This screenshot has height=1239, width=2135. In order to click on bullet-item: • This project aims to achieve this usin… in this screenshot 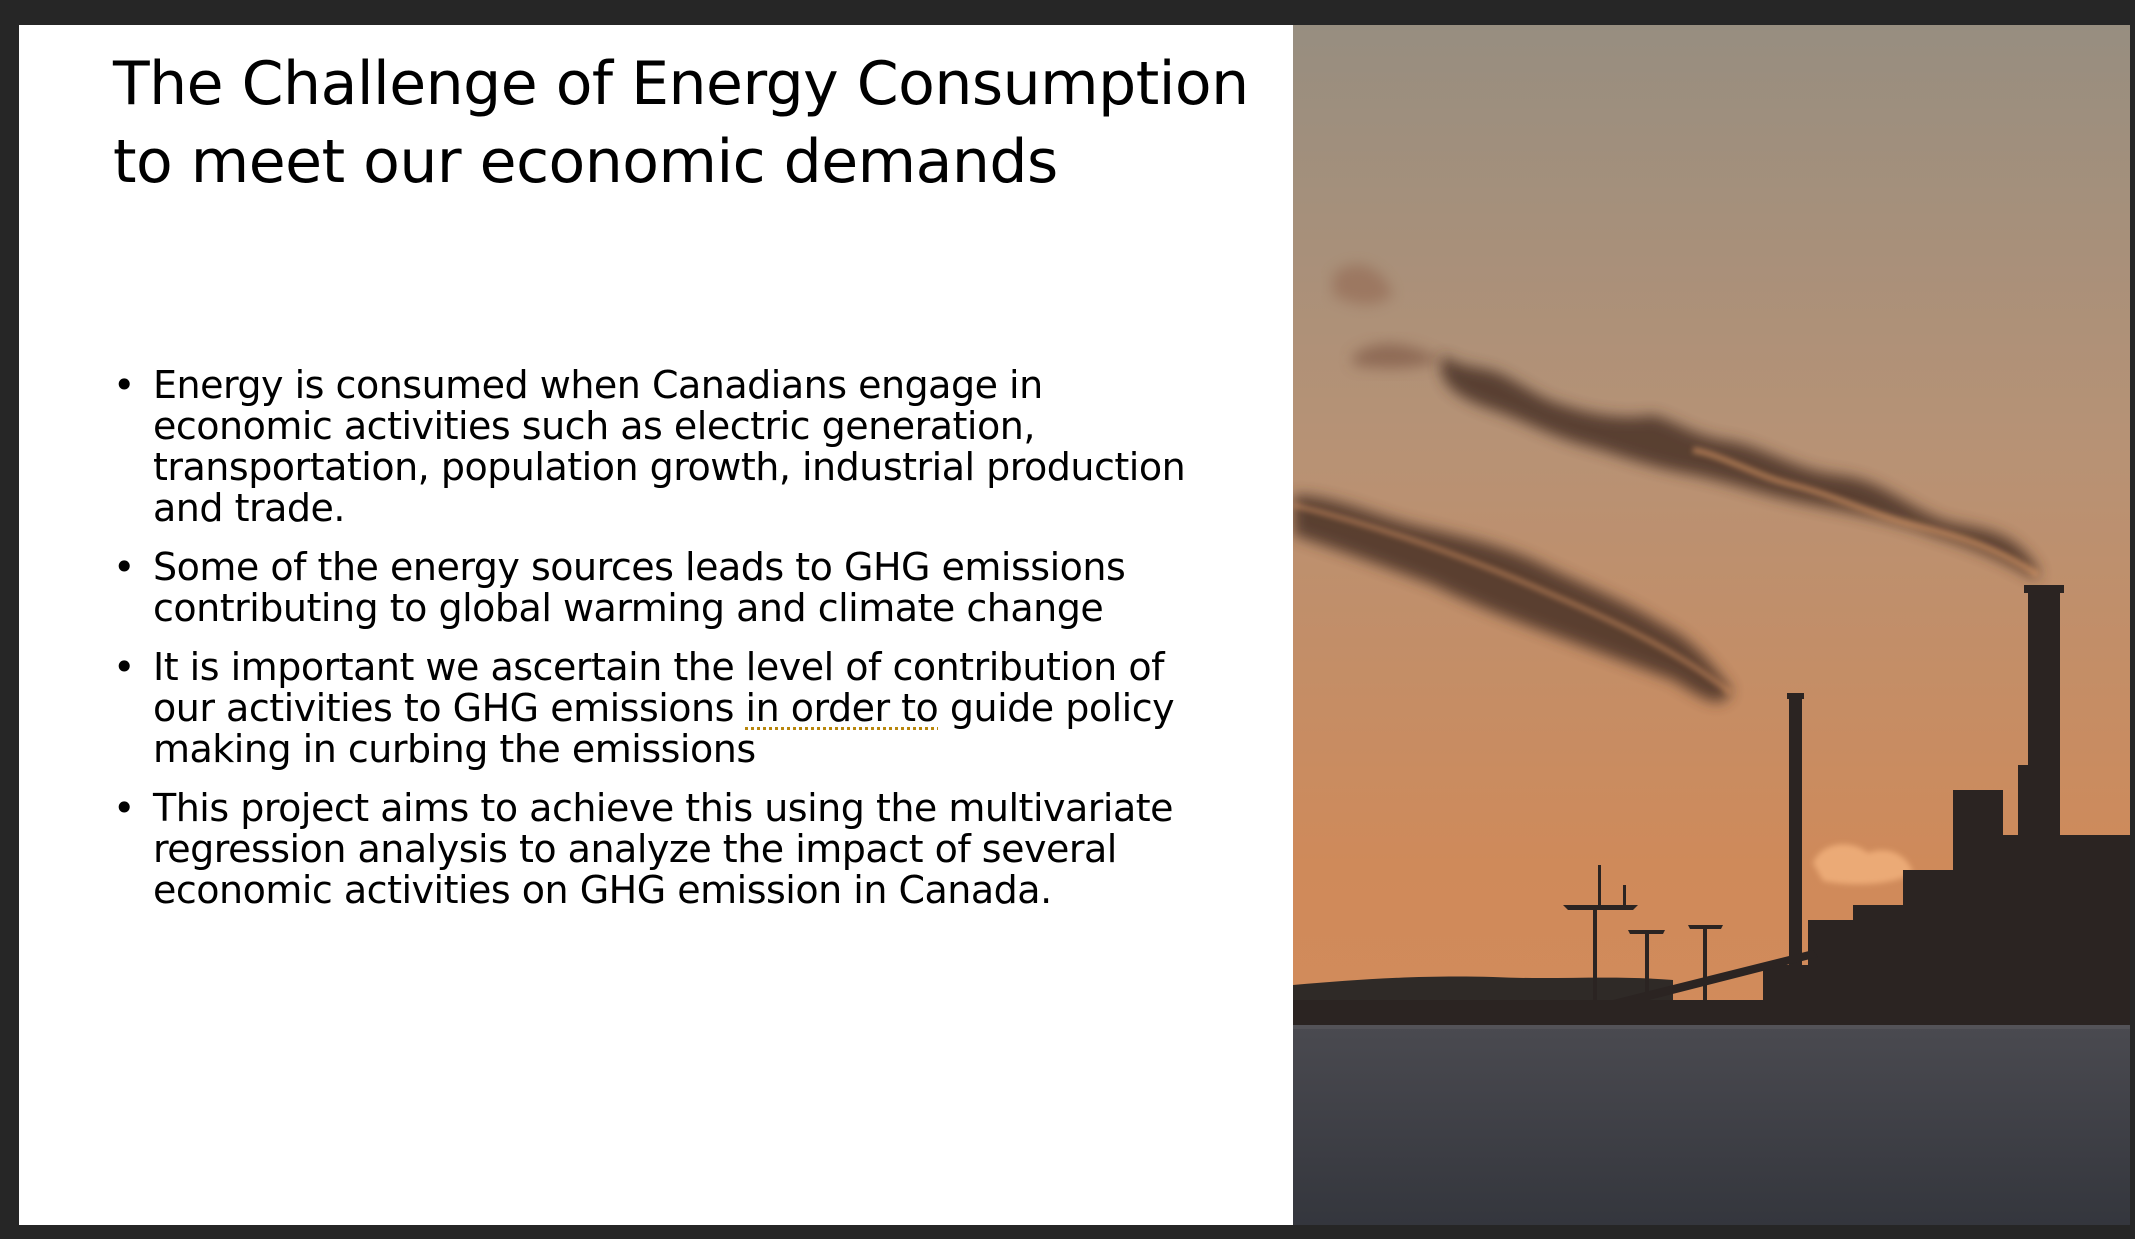, I will do `click(673, 849)`.